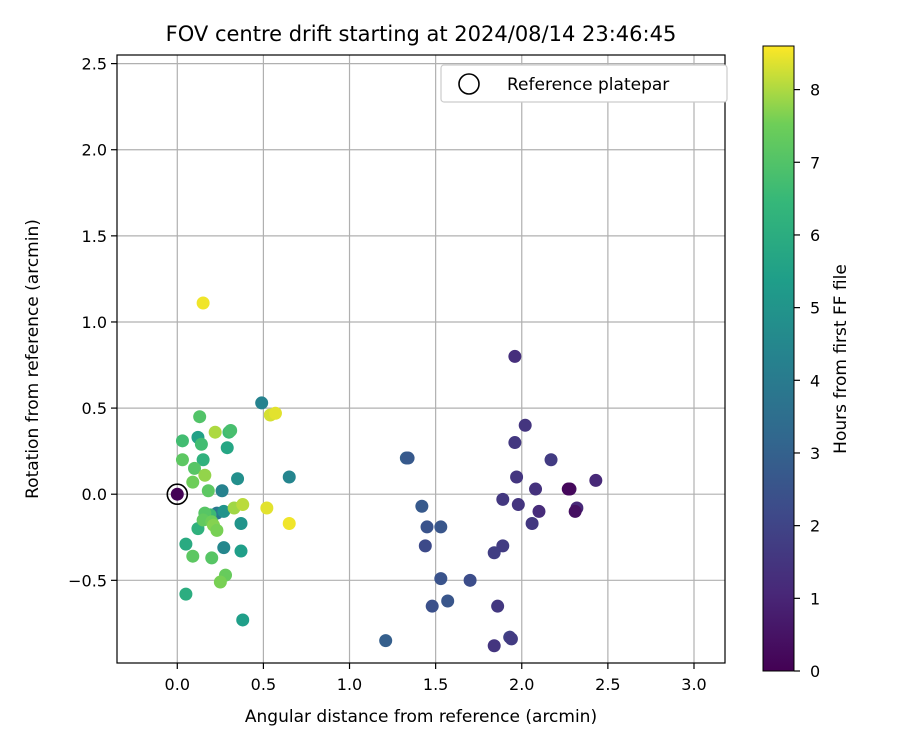  What do you see at coordinates (33, 359) in the screenshot?
I see `y-axis-label: Rotation from reference (arcmin)` at bounding box center [33, 359].